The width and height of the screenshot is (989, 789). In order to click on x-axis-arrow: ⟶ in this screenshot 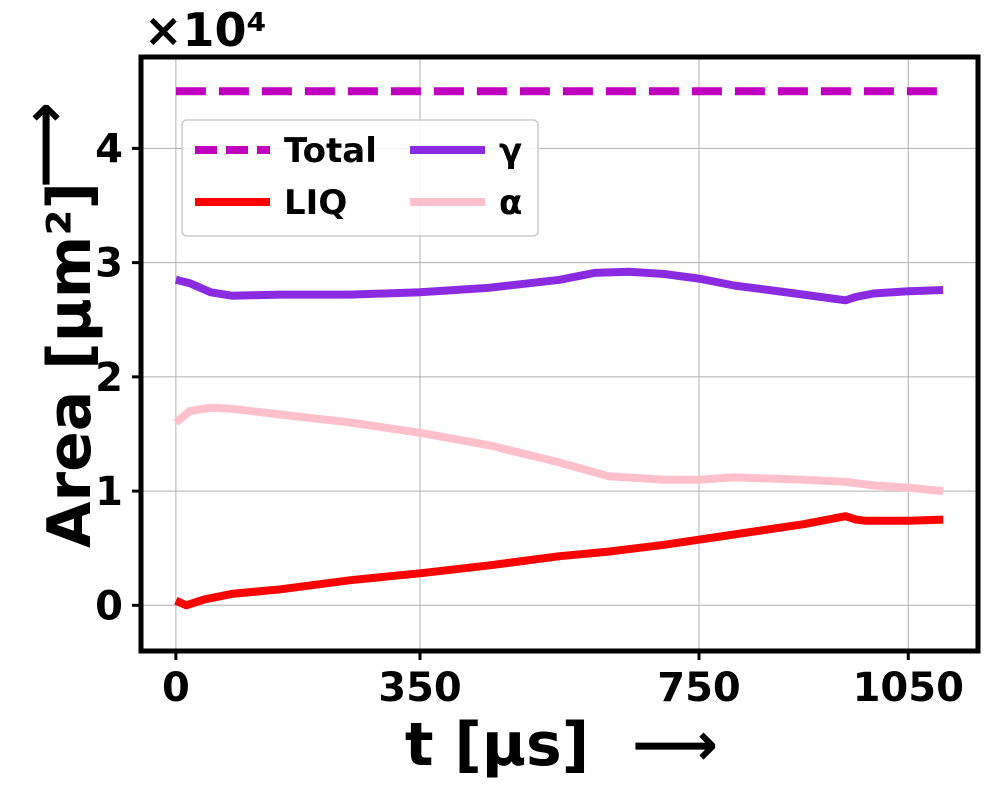, I will do `click(675, 745)`.